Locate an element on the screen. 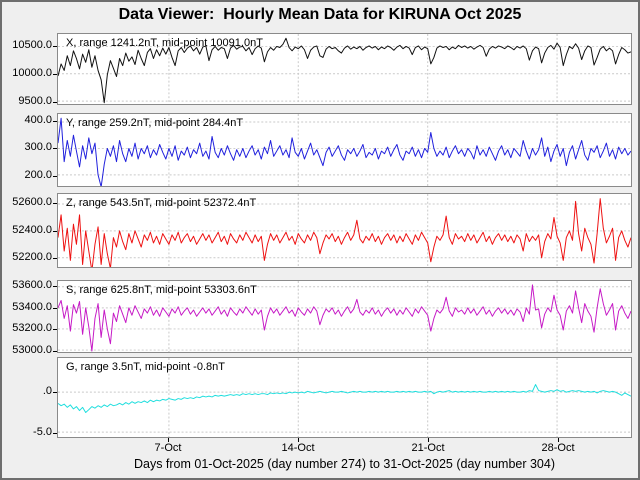 Image resolution: width=640 pixels, height=480 pixels. x-tick-label: 28-Oct is located at coordinates (558, 448).